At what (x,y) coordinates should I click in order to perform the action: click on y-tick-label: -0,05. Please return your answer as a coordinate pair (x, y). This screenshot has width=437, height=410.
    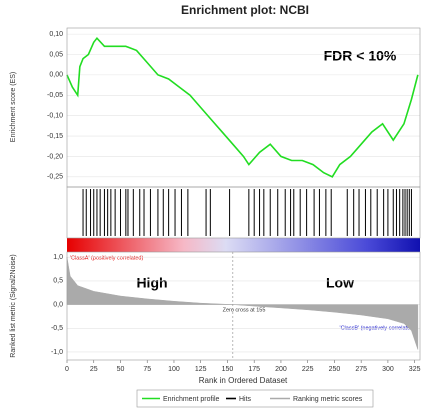
    Looking at the image, I should click on (55, 95).